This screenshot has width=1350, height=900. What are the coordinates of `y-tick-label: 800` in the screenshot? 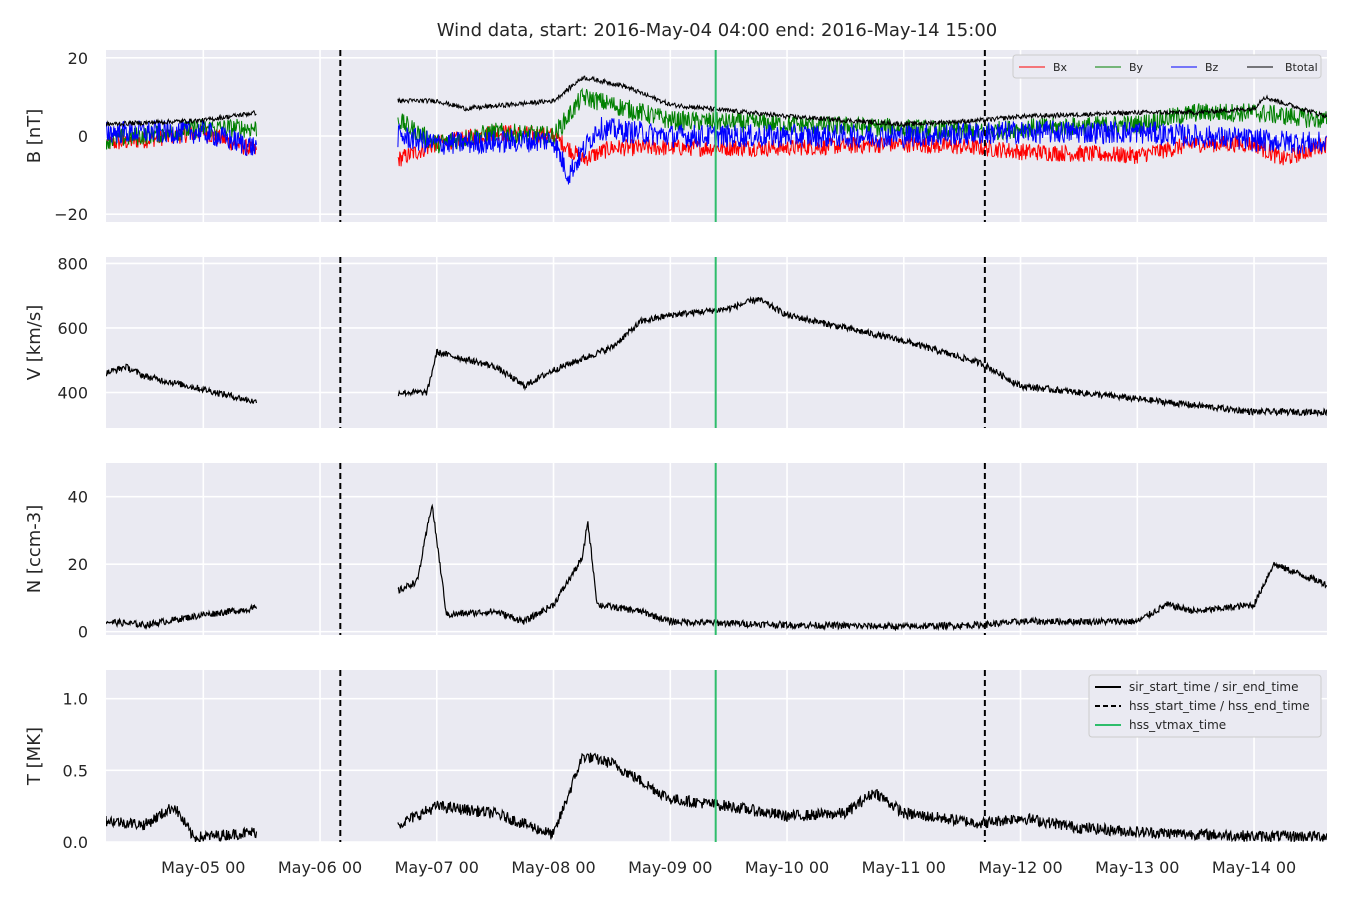 It's located at (72, 263).